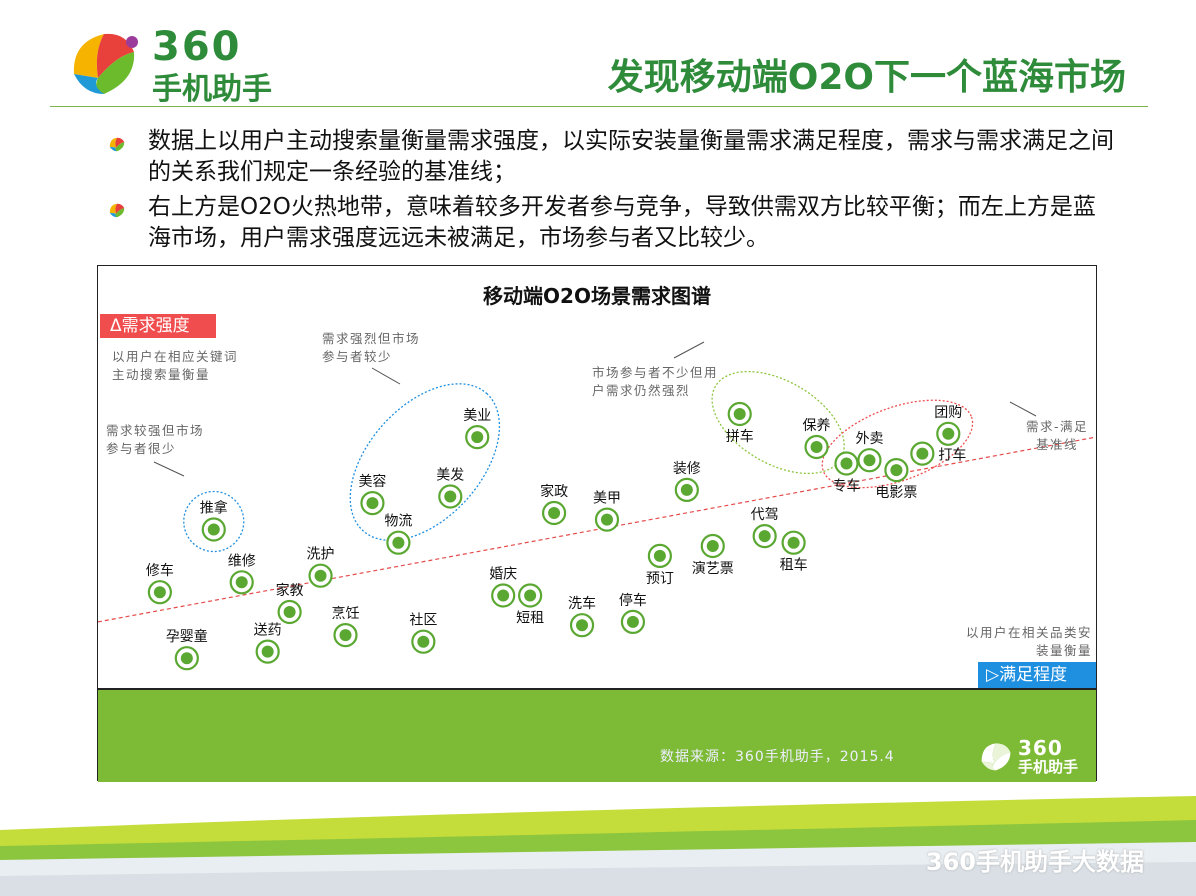  Describe the element at coordinates (765, 528) in the screenshot. I see `scatter-point: 代驾` at that location.